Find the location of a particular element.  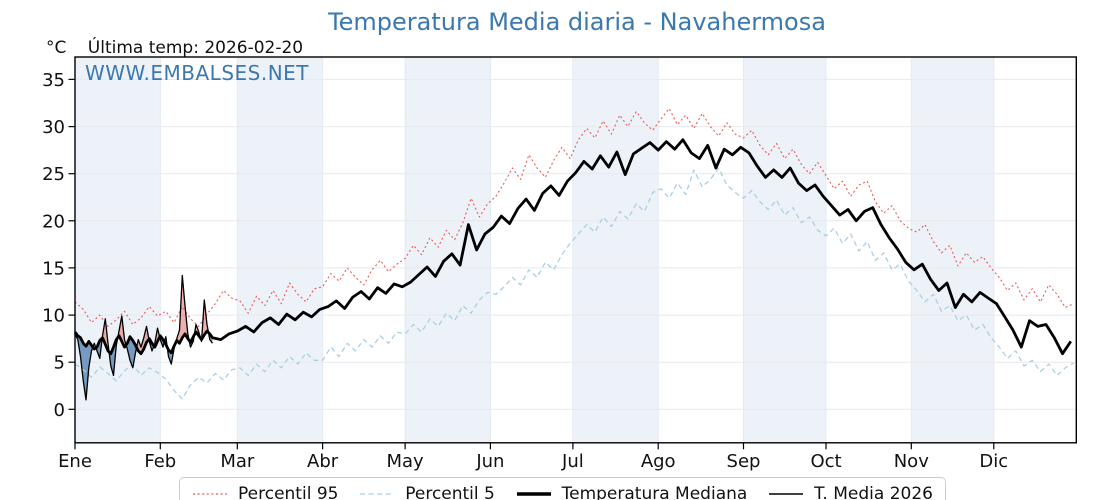

y-tick-label: 10 is located at coordinates (53, 316).